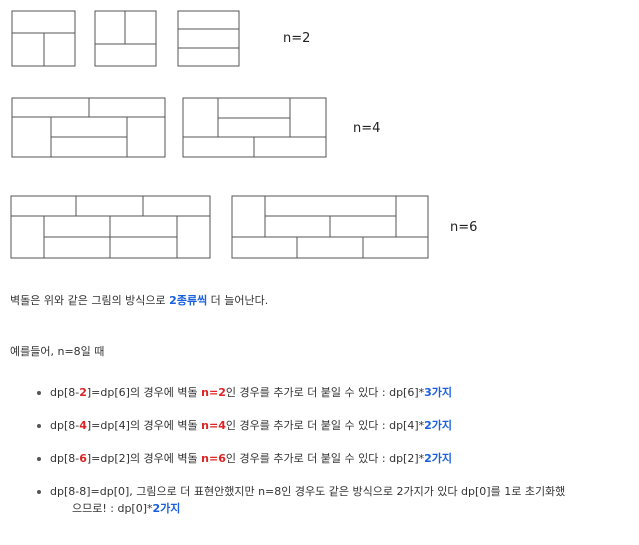 The image size is (639, 545). I want to click on intro-text-a: 벽돌은 위와 같은 그림의 방식으로, so click(90, 300).